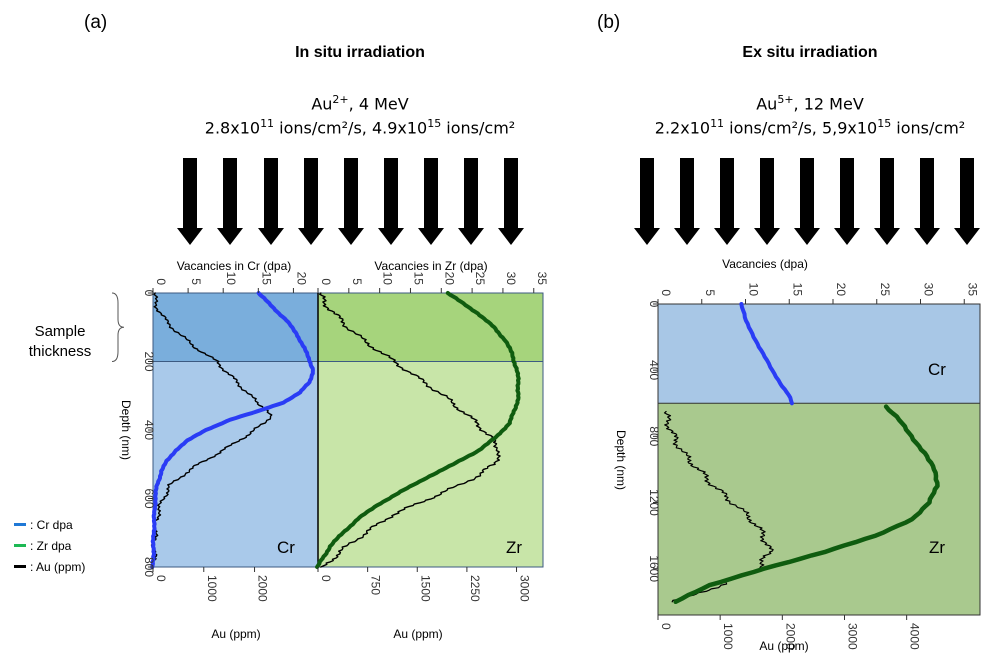 The image size is (984, 657). I want to click on panel-b-ion: Au5+, 12 MeV, so click(810, 103).